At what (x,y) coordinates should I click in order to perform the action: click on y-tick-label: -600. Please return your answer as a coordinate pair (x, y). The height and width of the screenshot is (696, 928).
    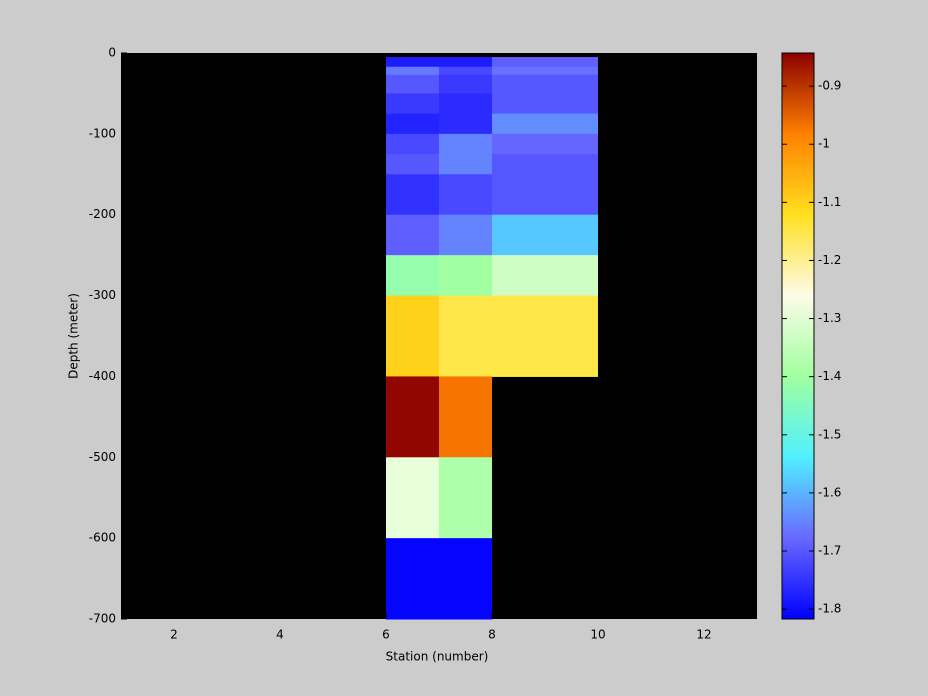
    Looking at the image, I should click on (102, 538).